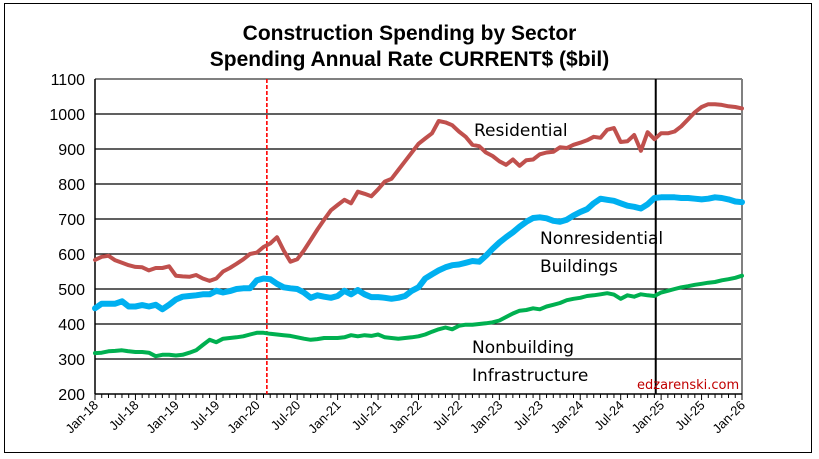  I want to click on chart-subtitle: Spending Annual Rate CURRENT$ ($bil), so click(409, 59).